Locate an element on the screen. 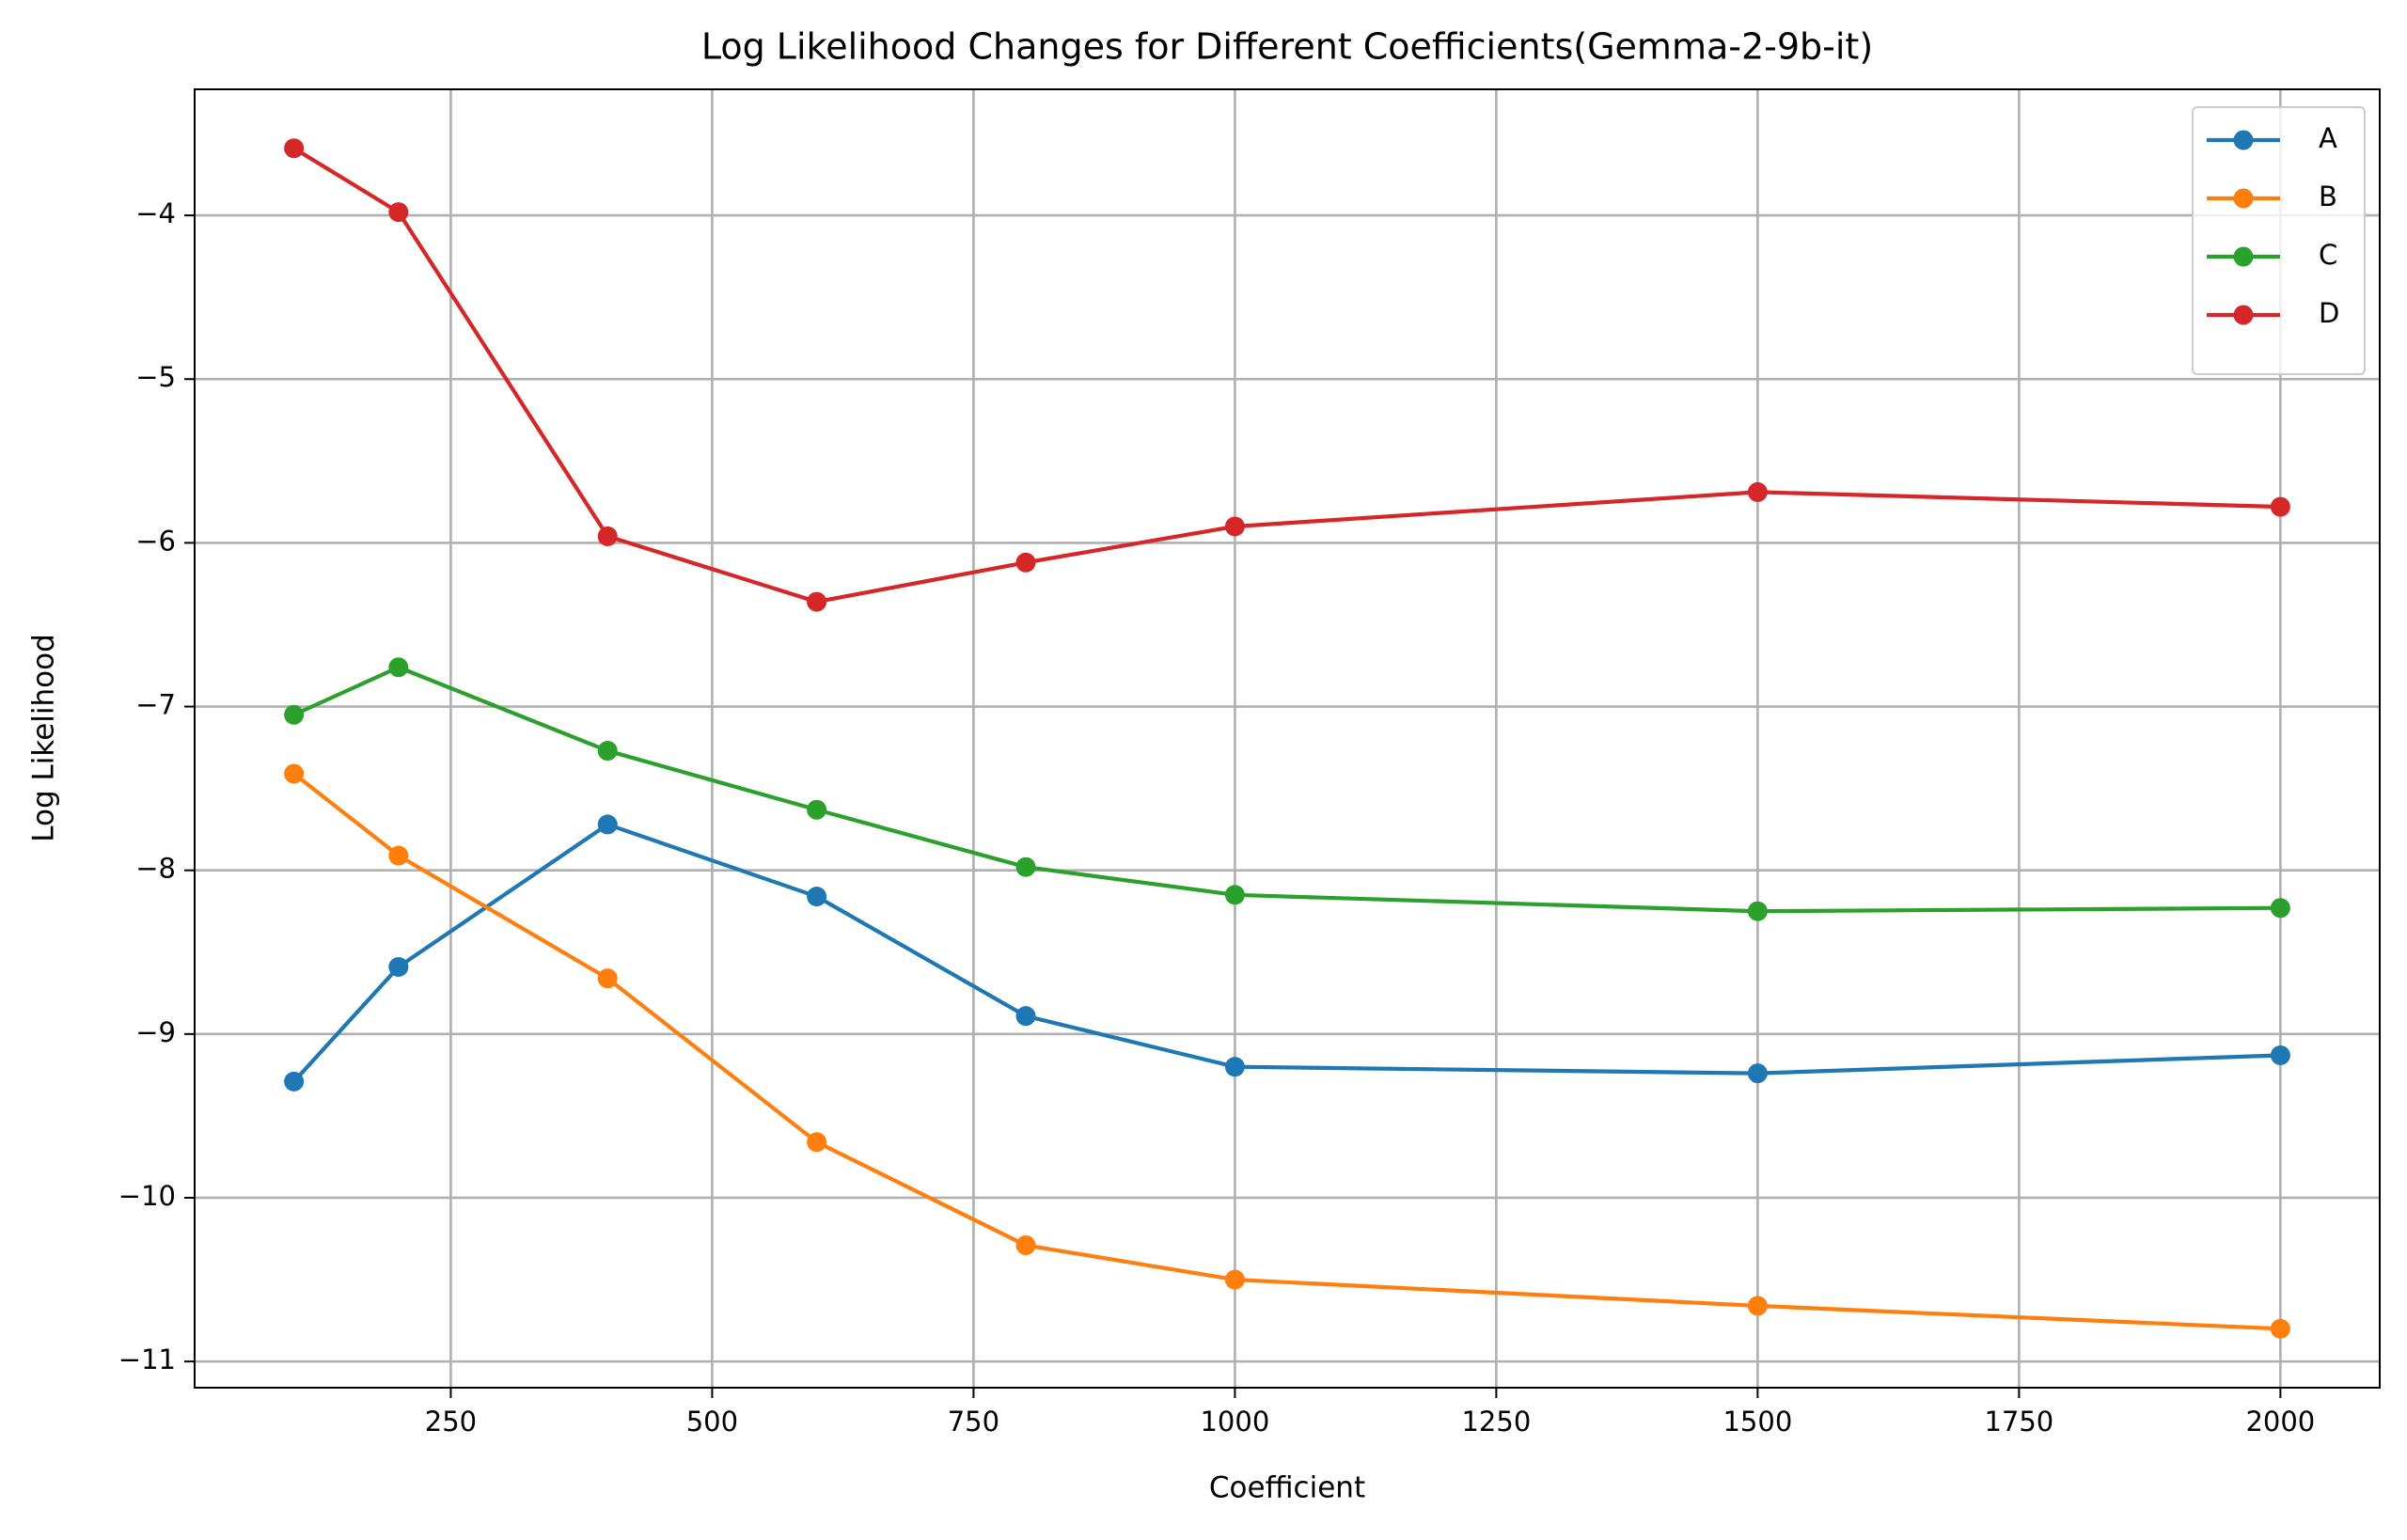  y-tick-label: −8 is located at coordinates (155, 869).